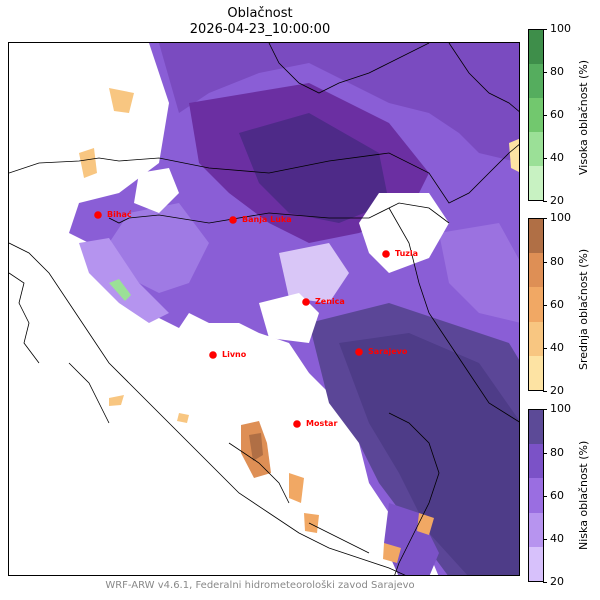 This screenshot has width=600, height=600. What do you see at coordinates (553, 581) in the screenshot?
I see `cb-low-tick-20: 20` at bounding box center [553, 581].